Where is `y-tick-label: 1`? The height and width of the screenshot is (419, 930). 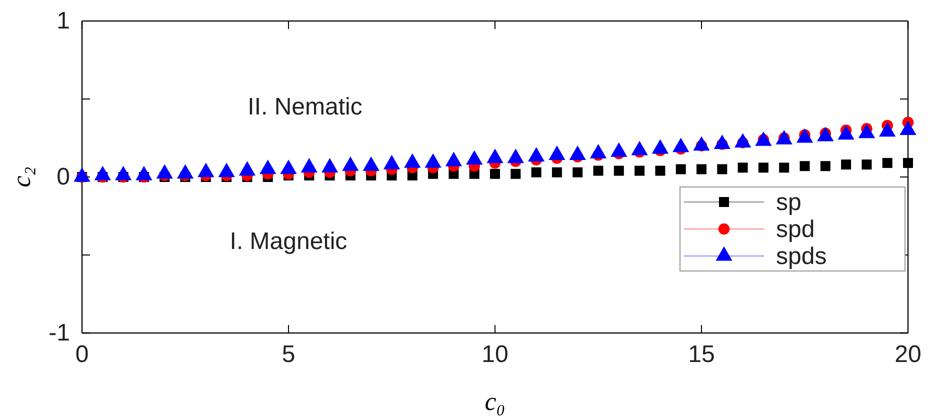 y-tick-label: 1 is located at coordinates (63, 21).